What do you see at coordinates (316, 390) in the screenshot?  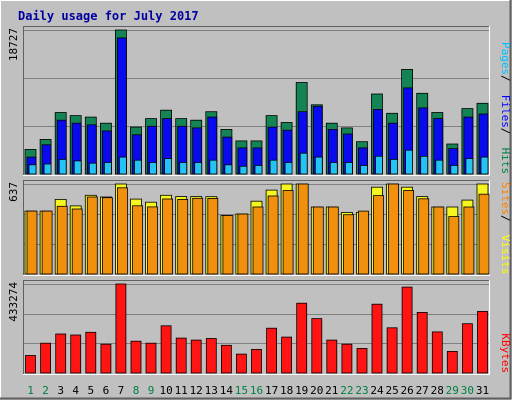 I see `x-tick-label: 20` at bounding box center [316, 390].